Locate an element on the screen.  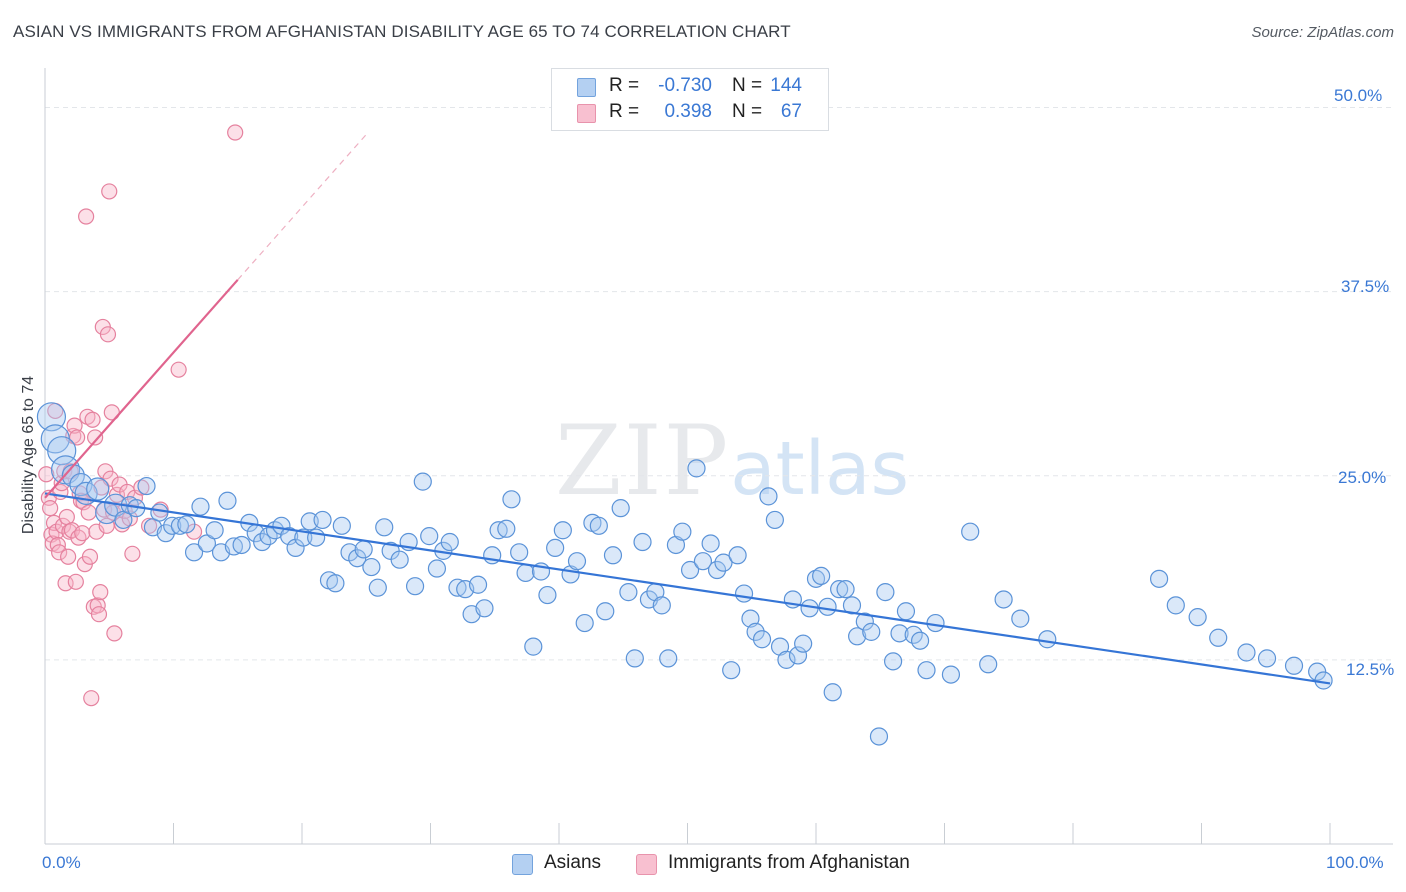
y-tick-label-12-5: 12.5% is located at coordinates (1370, 669).